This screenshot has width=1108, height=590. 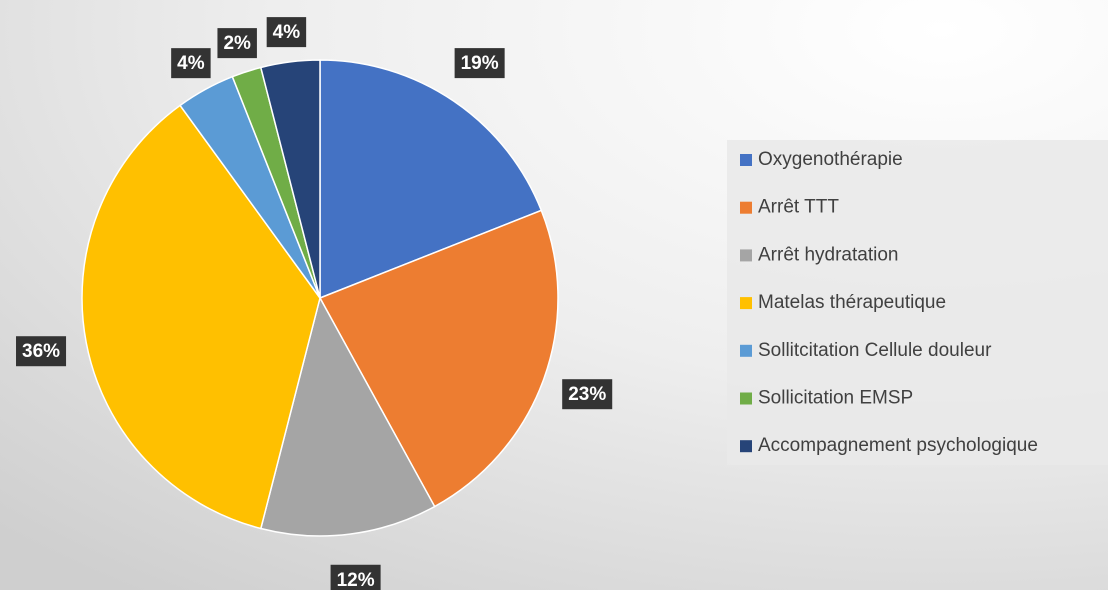 What do you see at coordinates (852, 302) in the screenshot?
I see `legend-label: Matelas thérapeutique` at bounding box center [852, 302].